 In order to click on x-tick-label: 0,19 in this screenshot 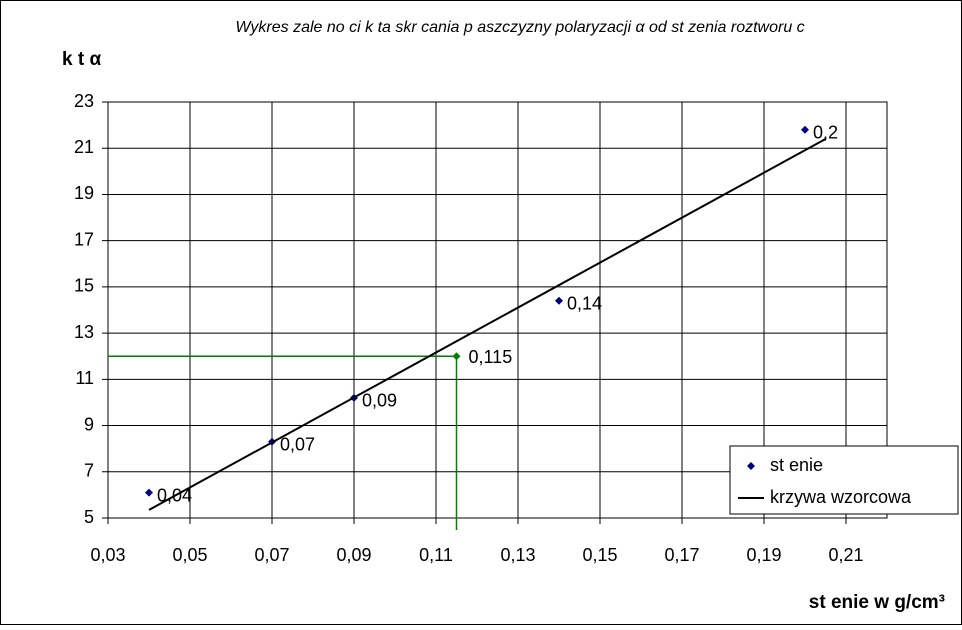, I will do `click(763, 555)`.